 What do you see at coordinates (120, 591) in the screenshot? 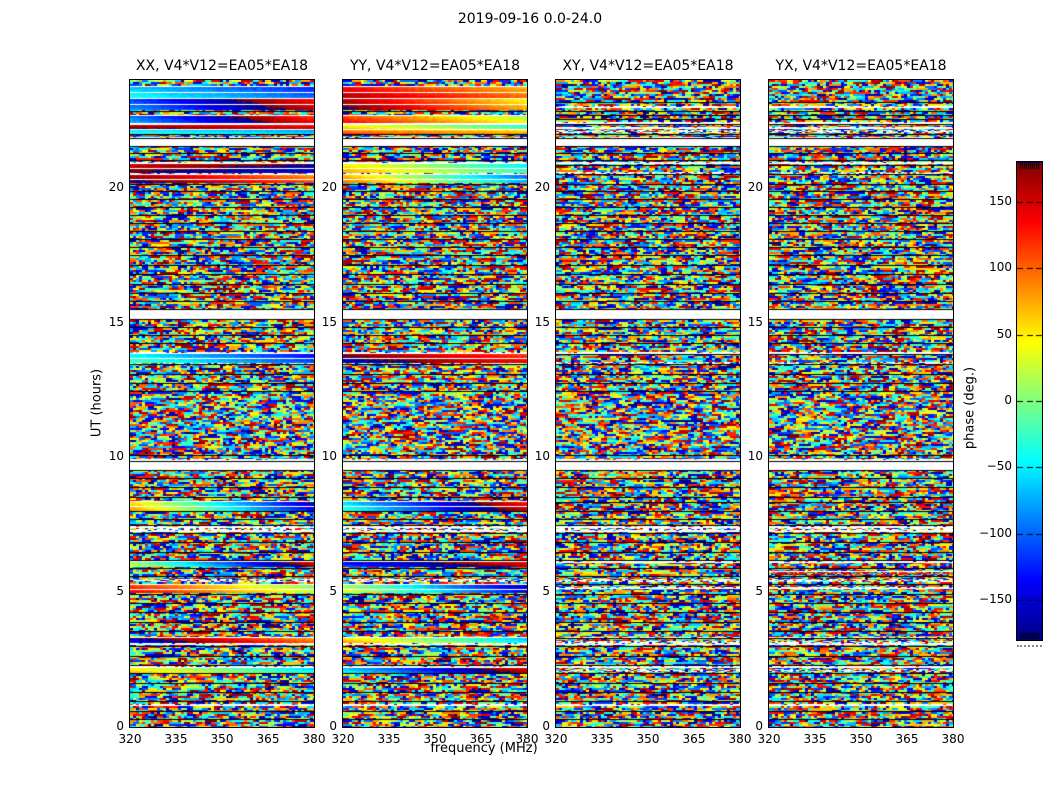
I see `y-tick-label-xx: 5` at bounding box center [120, 591].